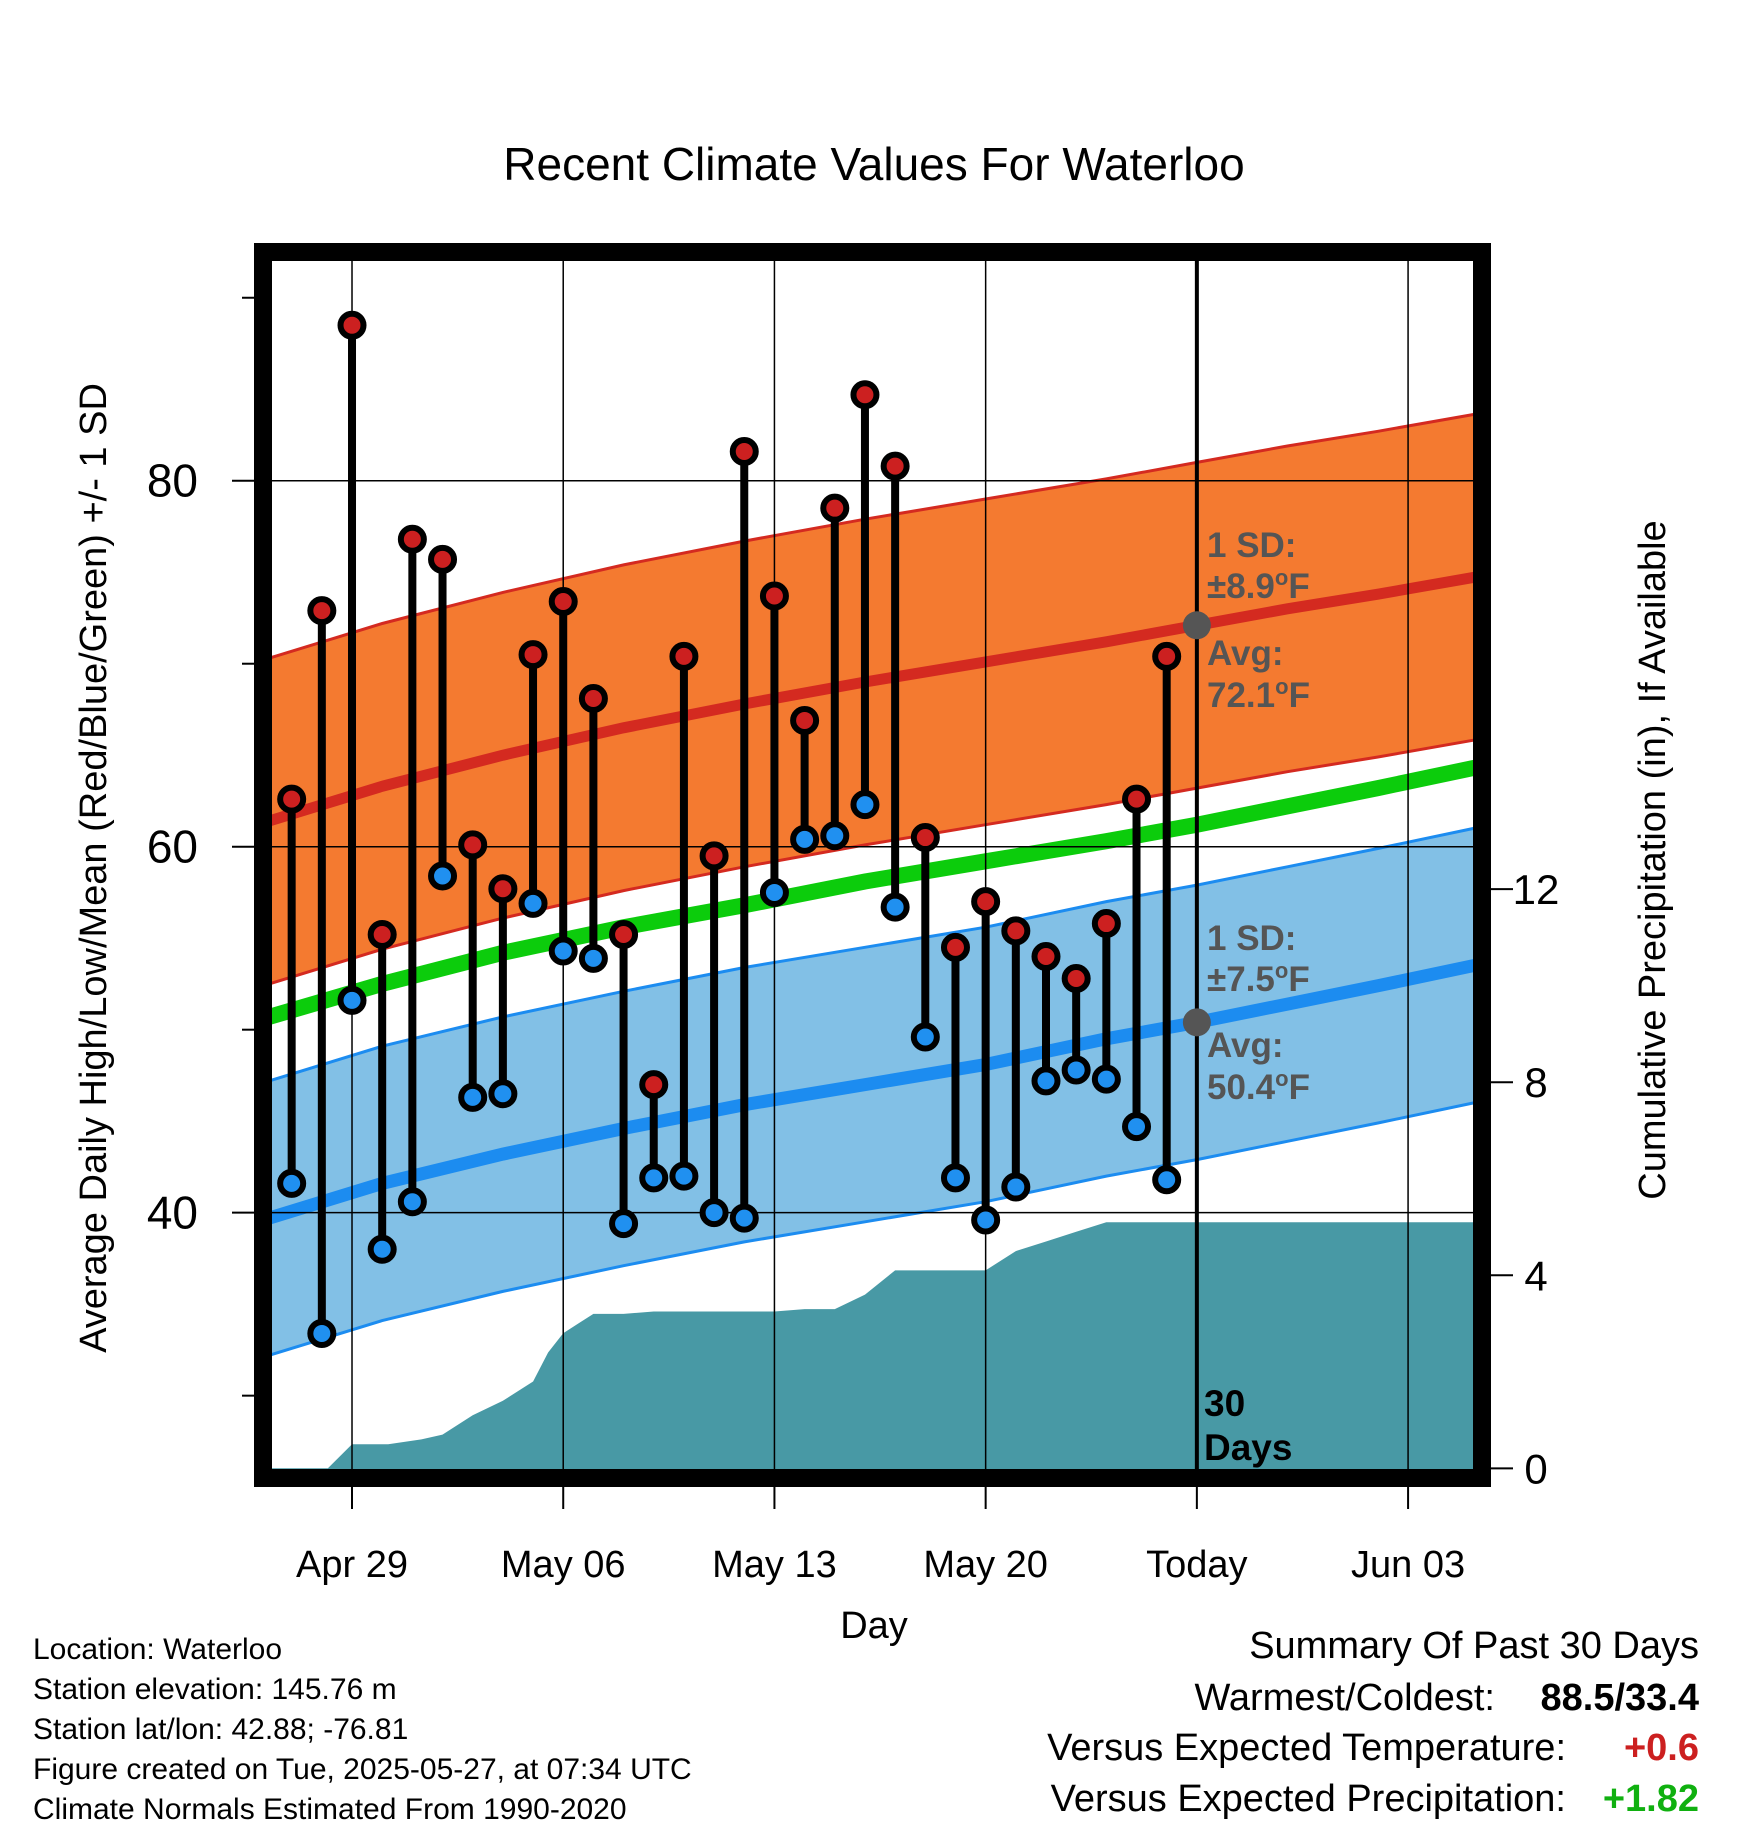 This screenshot has width=1748, height=1828. I want to click on low-avg-value: 50.4oF, so click(1258, 1086).